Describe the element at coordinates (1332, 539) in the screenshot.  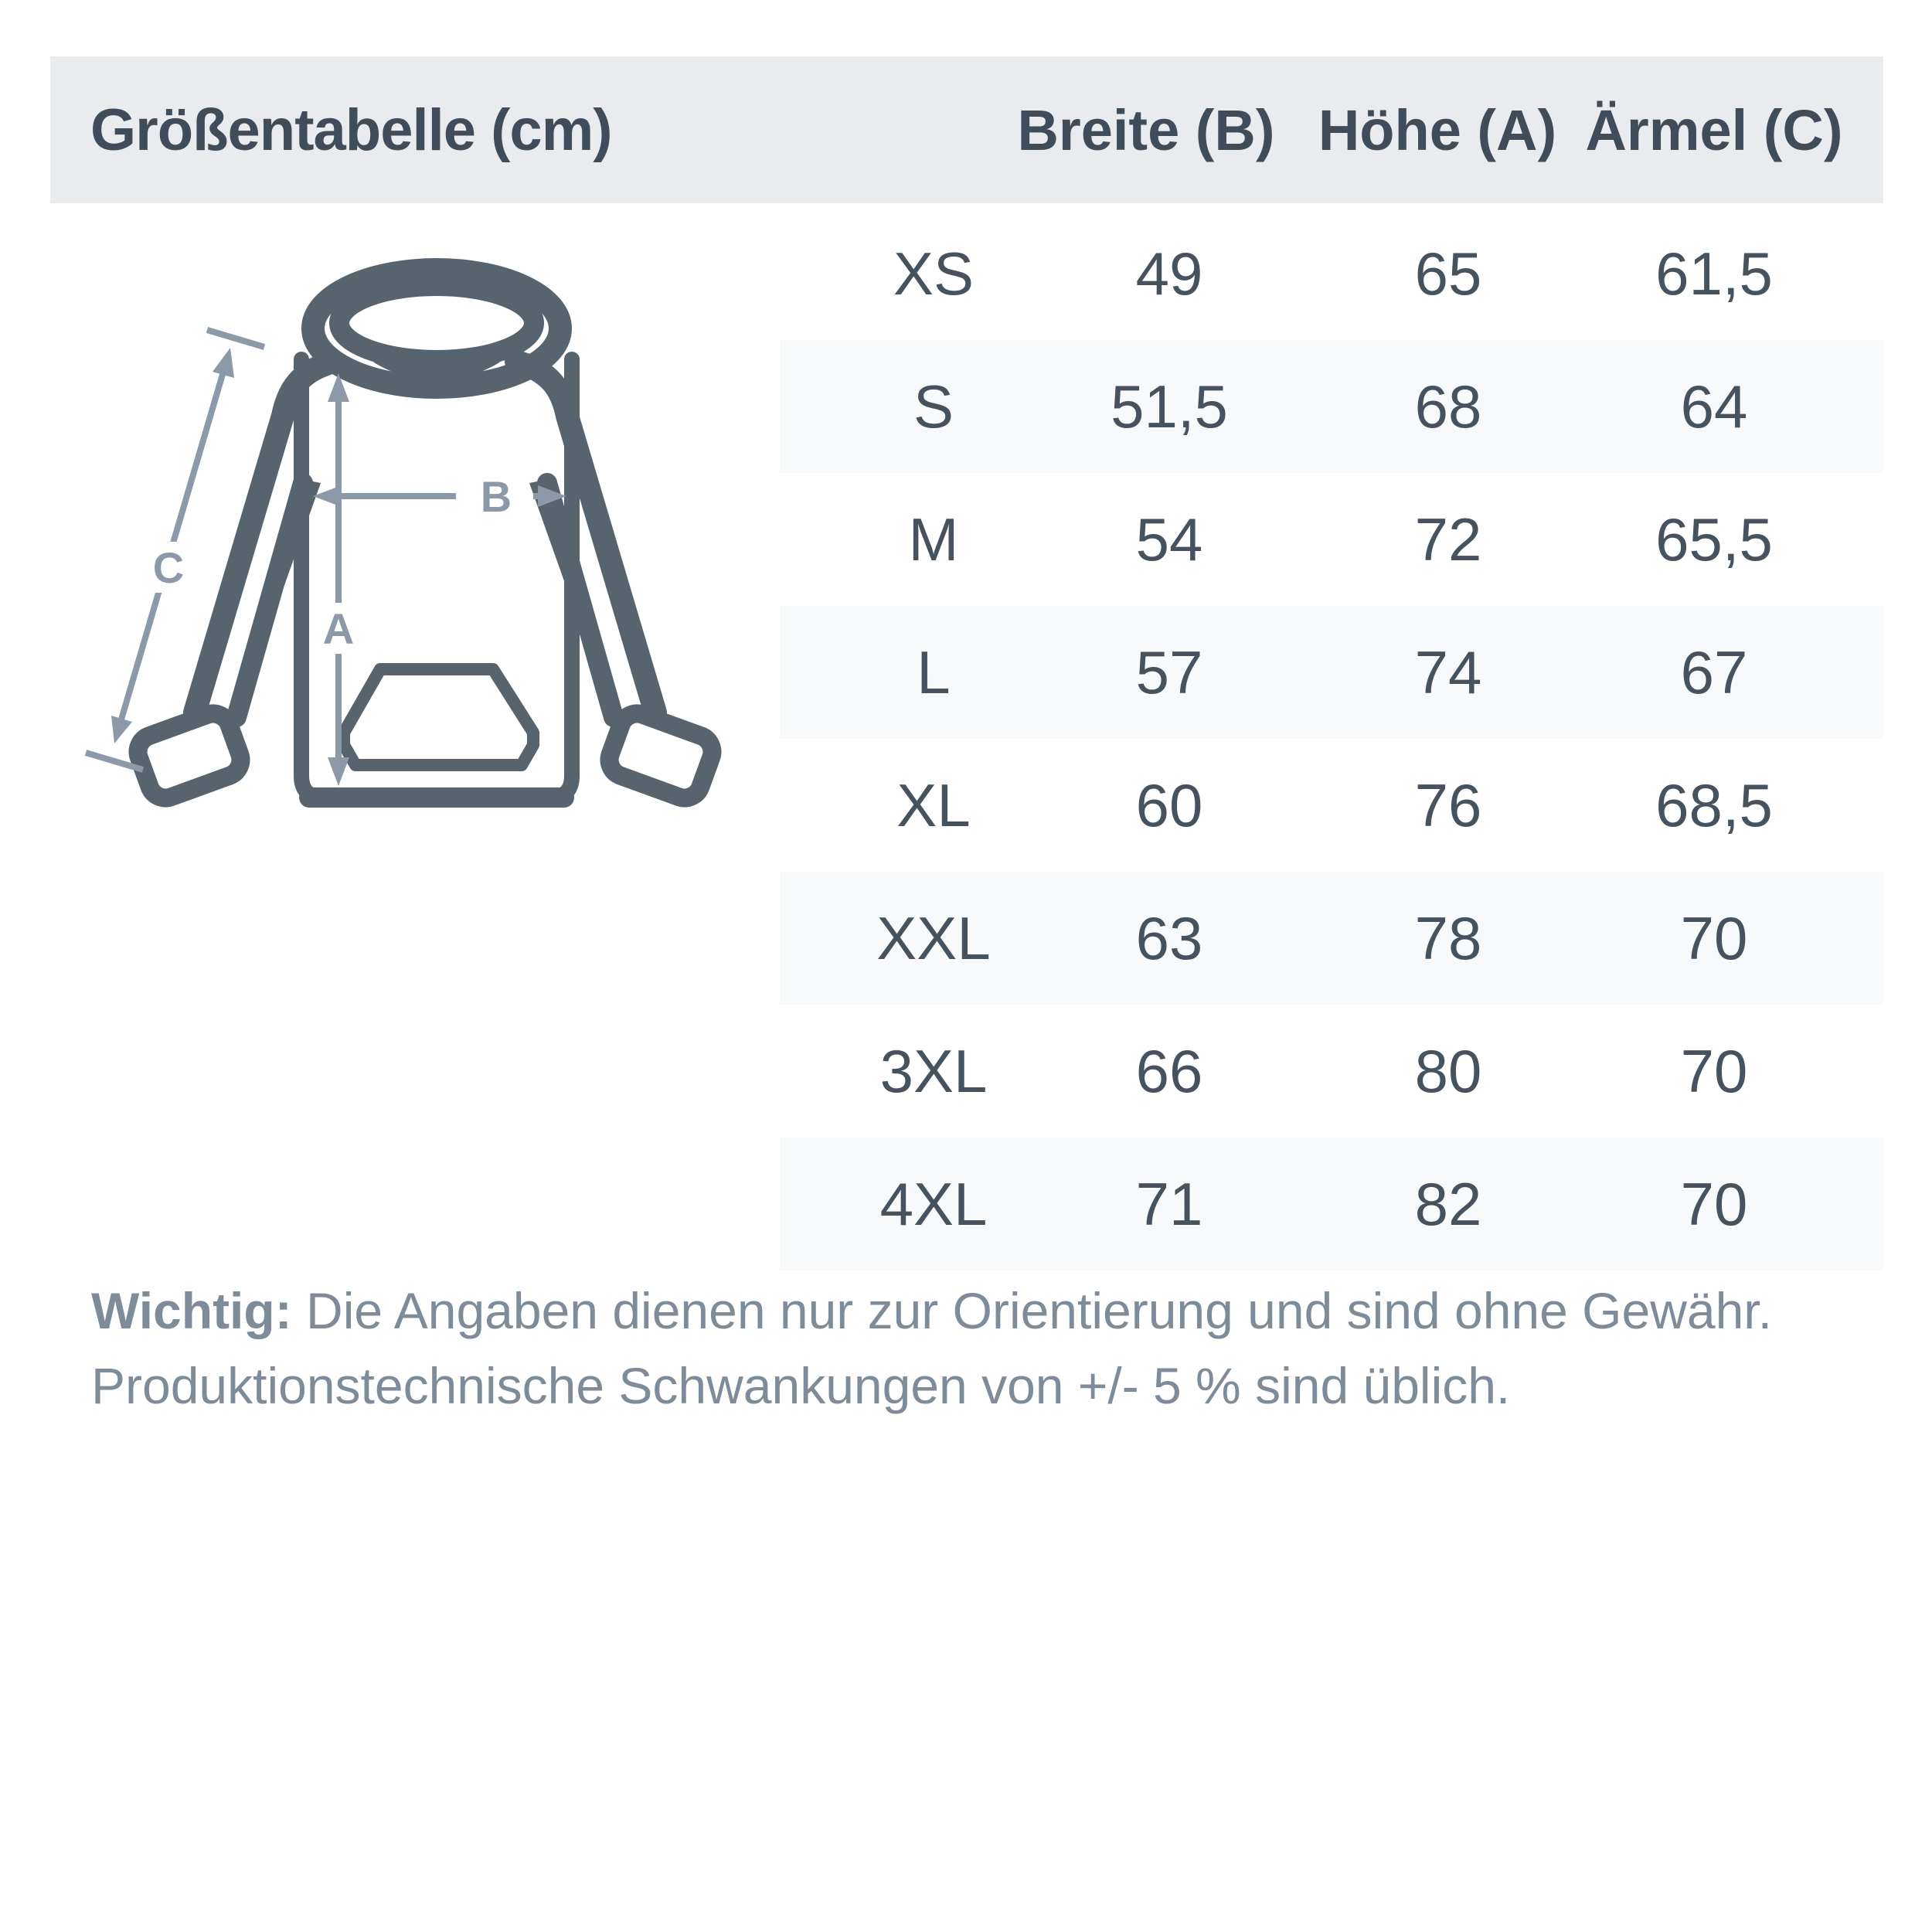
I see `table-row: M 54 72 65,5` at that location.